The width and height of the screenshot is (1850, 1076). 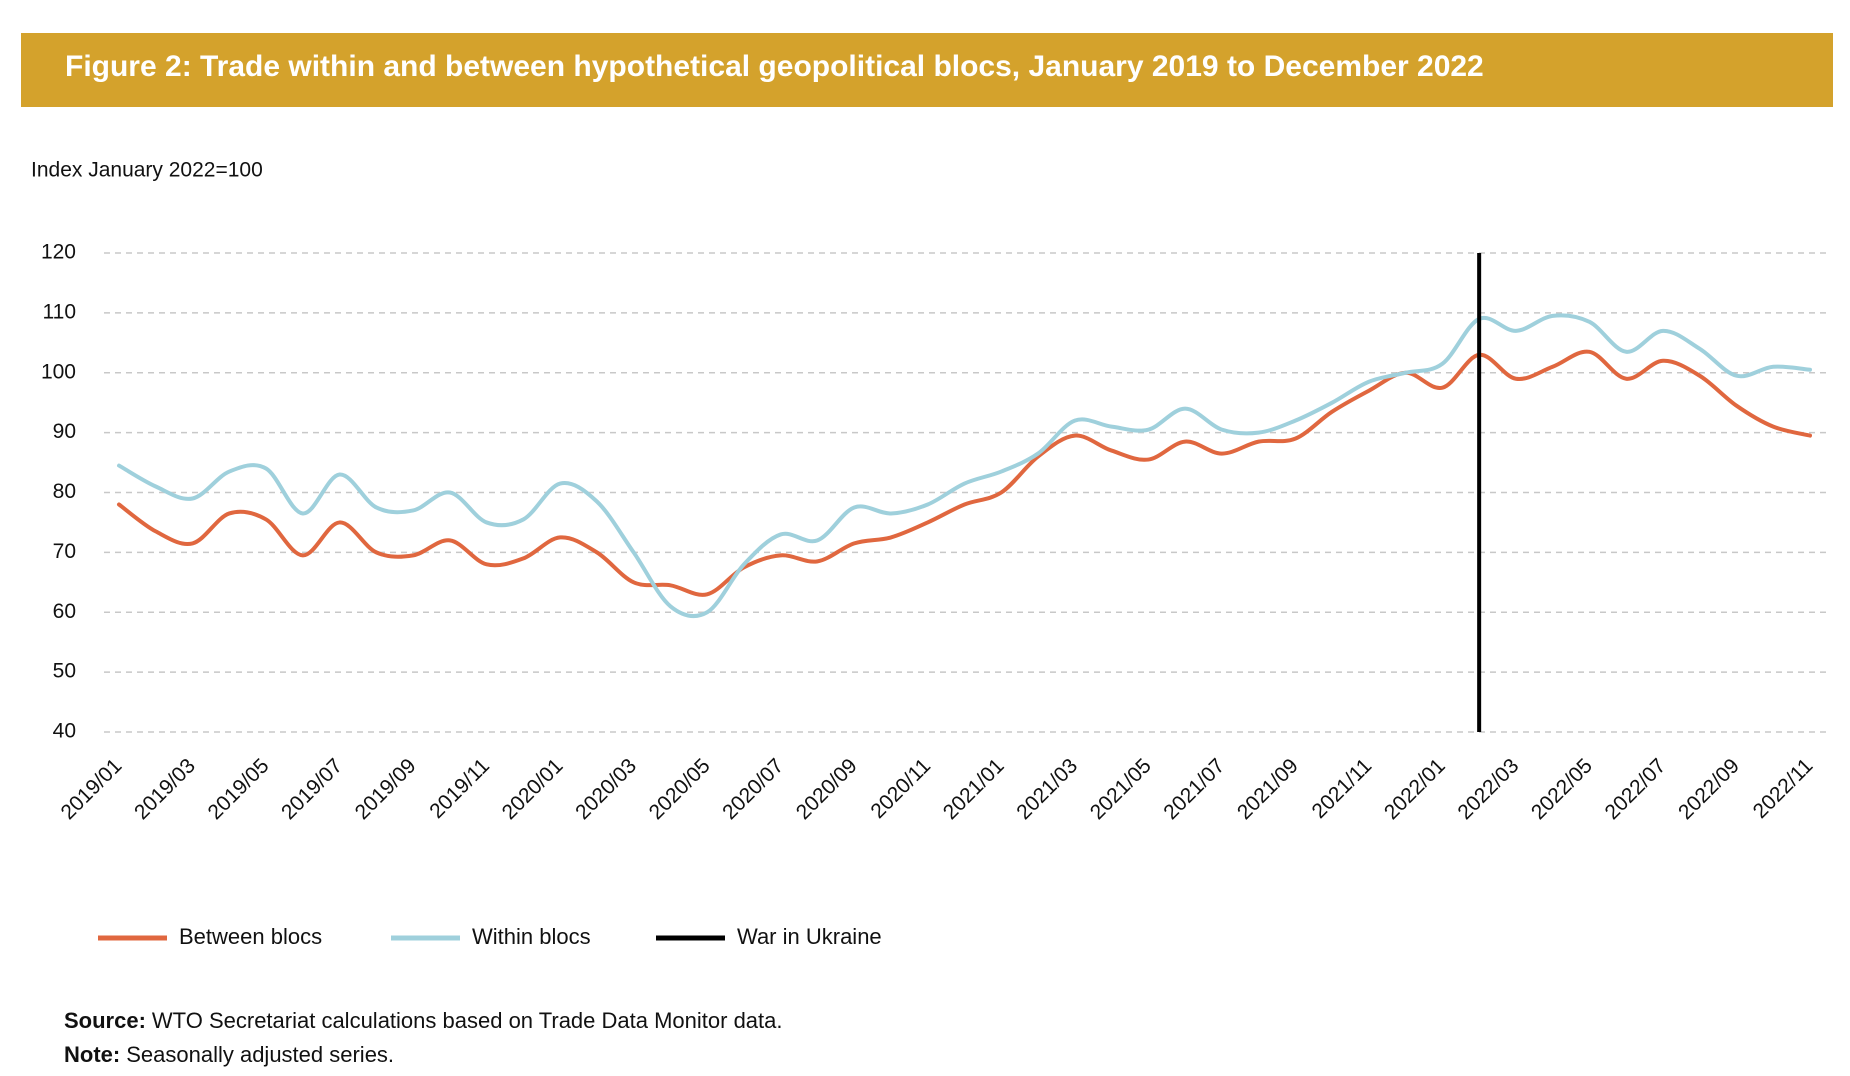 What do you see at coordinates (105, 1020) in the screenshot?
I see `footnote-label: Source:` at bounding box center [105, 1020].